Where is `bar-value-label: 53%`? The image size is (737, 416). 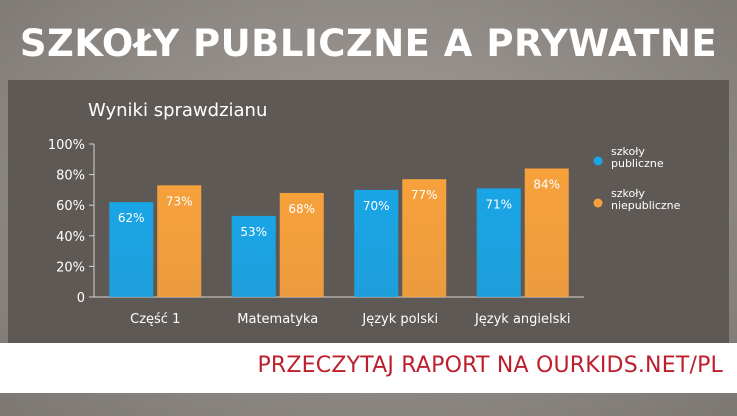
bar-value-label: 53% is located at coordinates (253, 232).